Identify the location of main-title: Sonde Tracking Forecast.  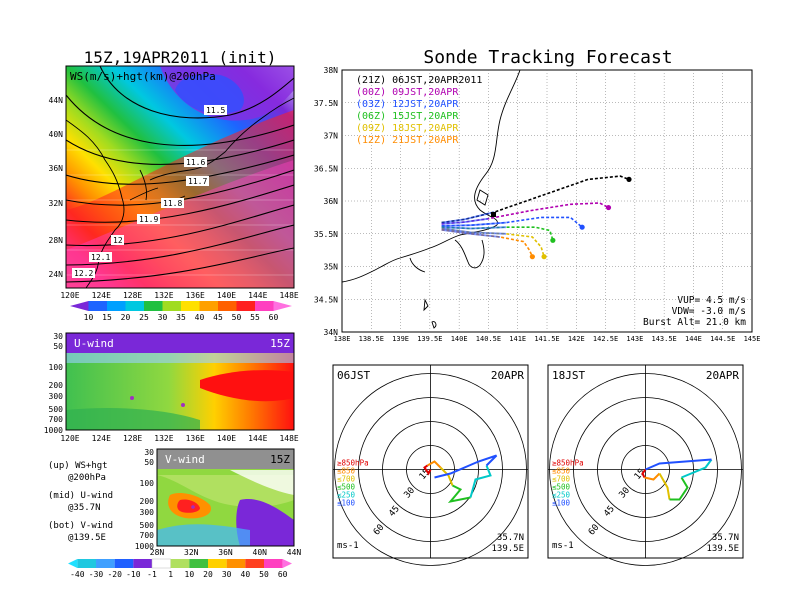
(547, 57).